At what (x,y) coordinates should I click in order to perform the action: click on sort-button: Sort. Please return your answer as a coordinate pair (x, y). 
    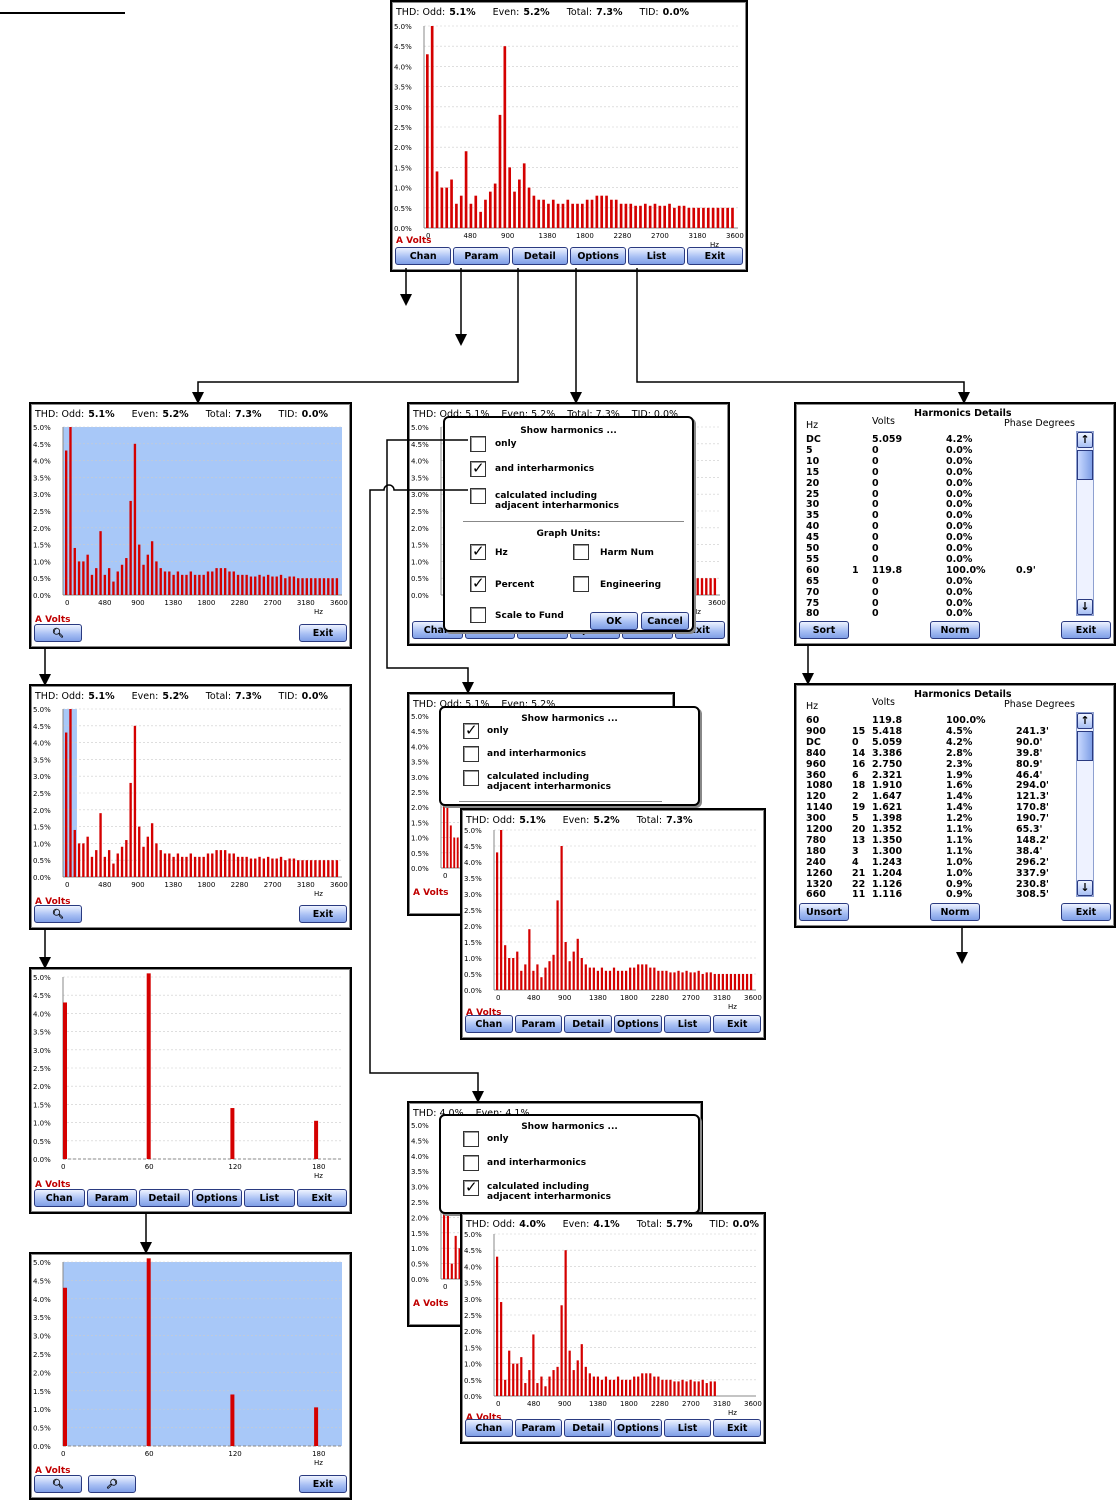
    Looking at the image, I should click on (824, 630).